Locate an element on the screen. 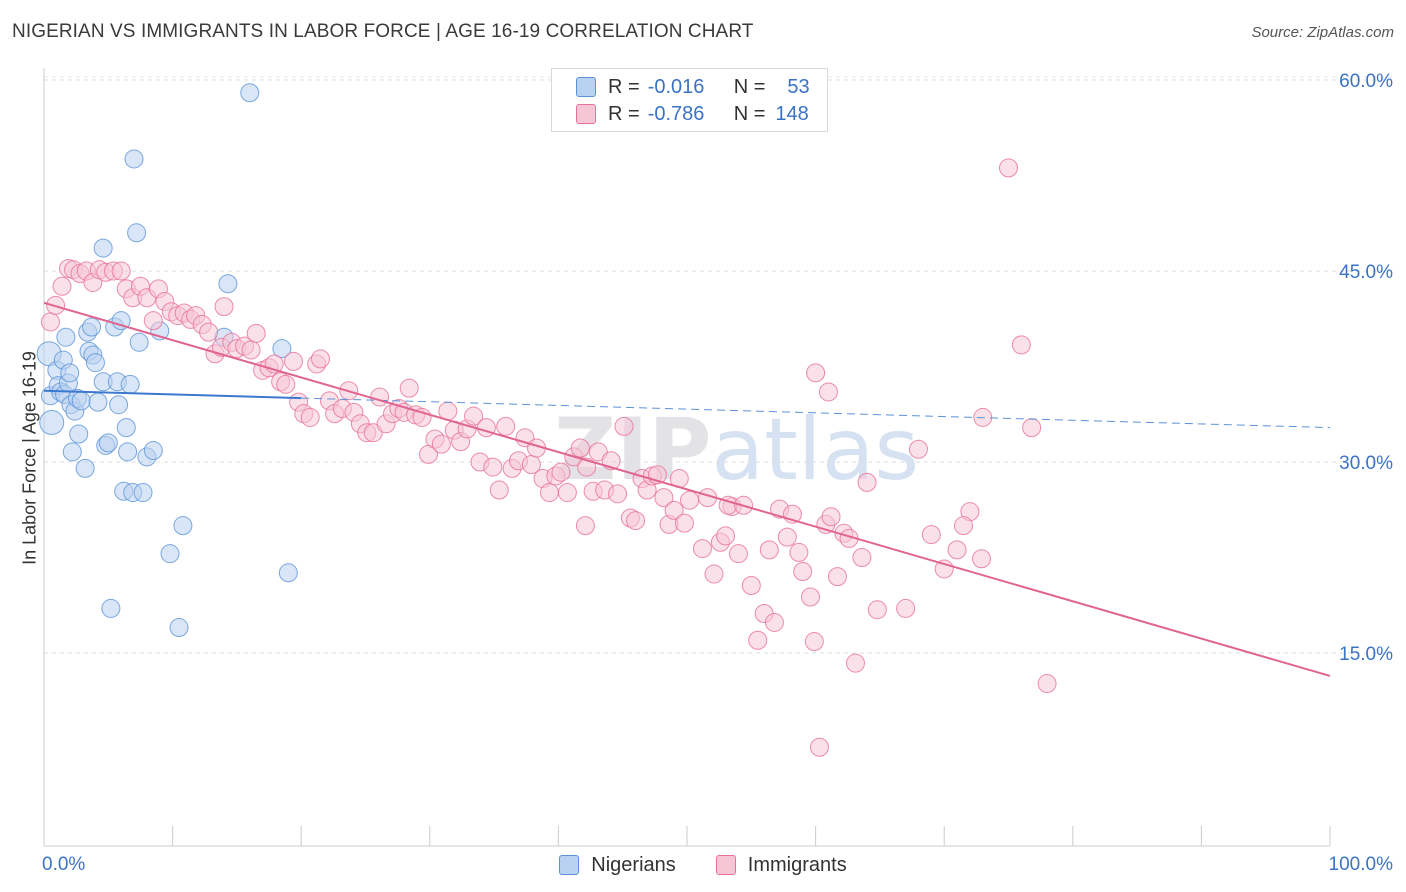 This screenshot has height=892, width=1406. nigerians-points is located at coordinates (167, 360).